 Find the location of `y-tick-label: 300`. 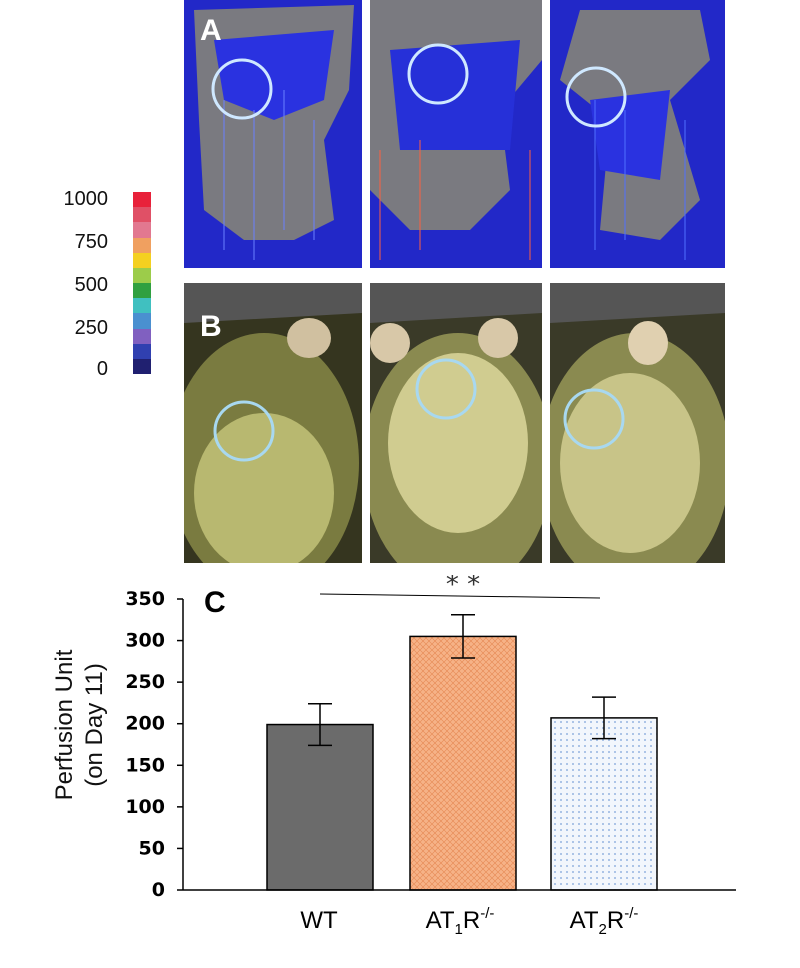

y-tick-label: 300 is located at coordinates (145, 641).